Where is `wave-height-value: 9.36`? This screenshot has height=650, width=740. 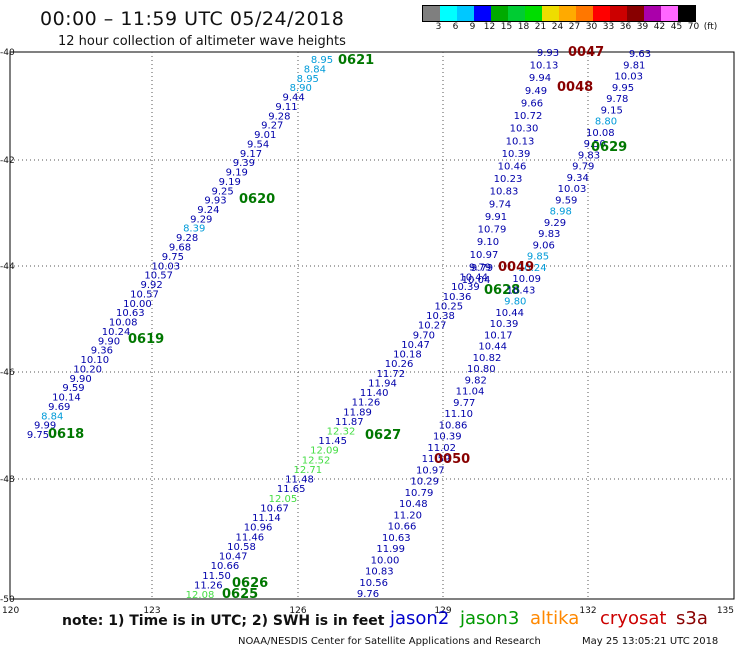 wave-height-value: 9.36 is located at coordinates (102, 351).